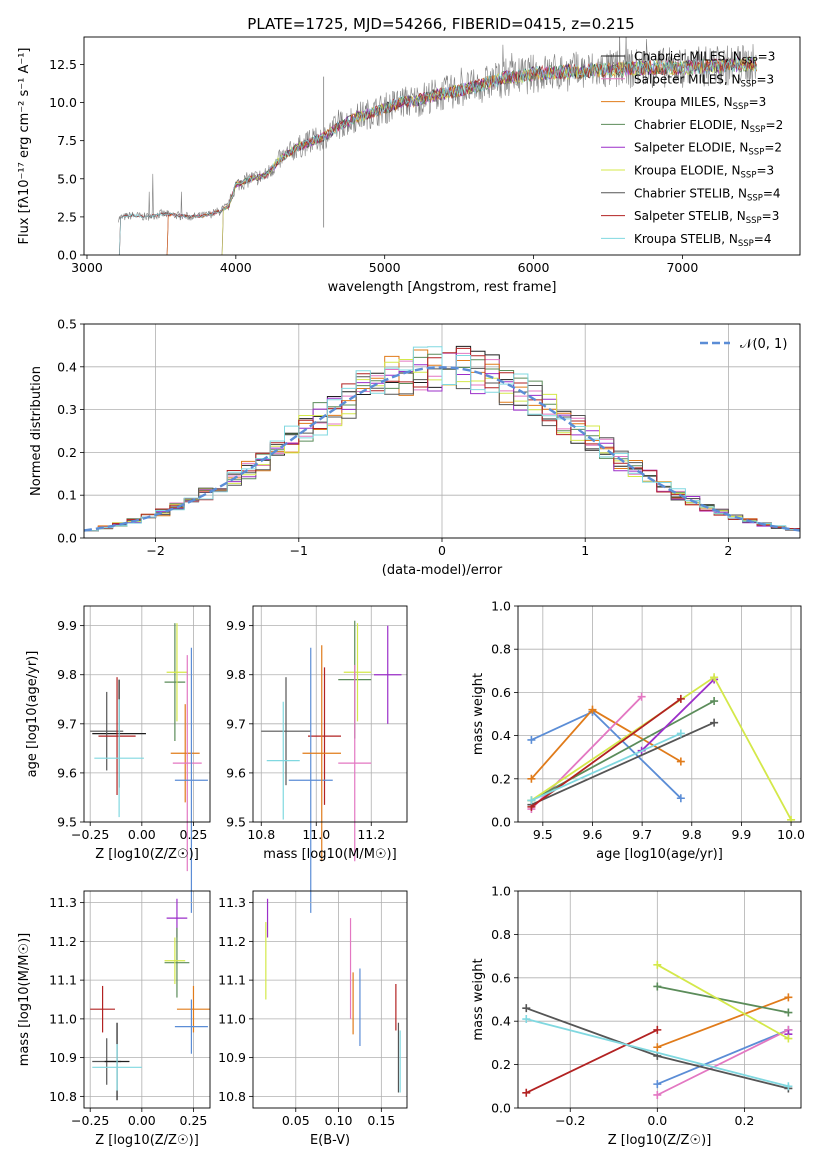  I want to click on weight-vs-age-plot, so click(661, 747).